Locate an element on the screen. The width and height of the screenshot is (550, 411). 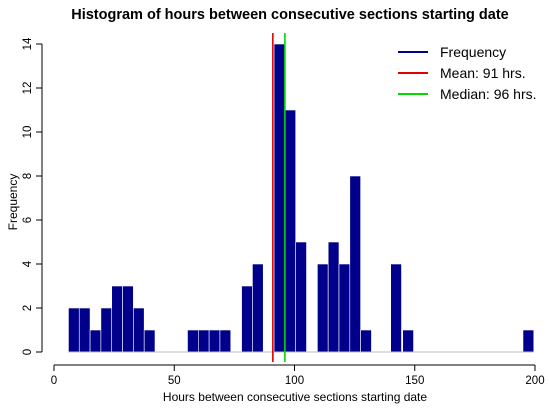
y-tick-label: 14 is located at coordinates (28, 43).